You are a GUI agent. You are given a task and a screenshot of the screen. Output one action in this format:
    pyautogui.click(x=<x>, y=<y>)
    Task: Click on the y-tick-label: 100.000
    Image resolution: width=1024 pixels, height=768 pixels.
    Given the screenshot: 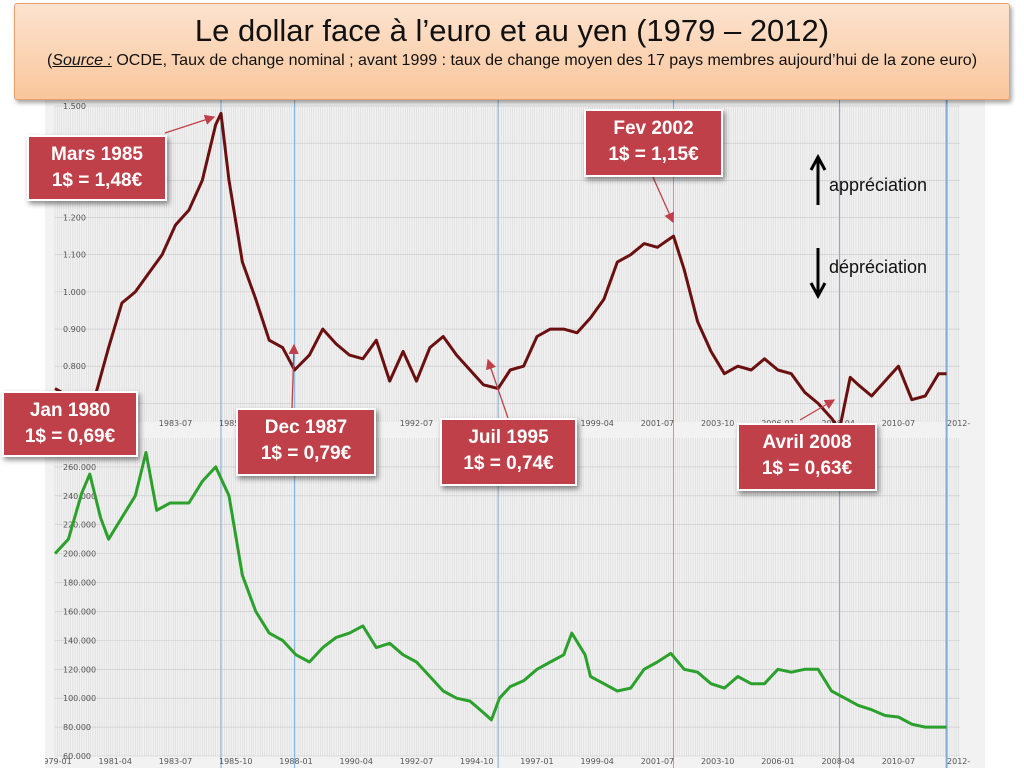 What is the action you would take?
    pyautogui.click(x=79, y=698)
    